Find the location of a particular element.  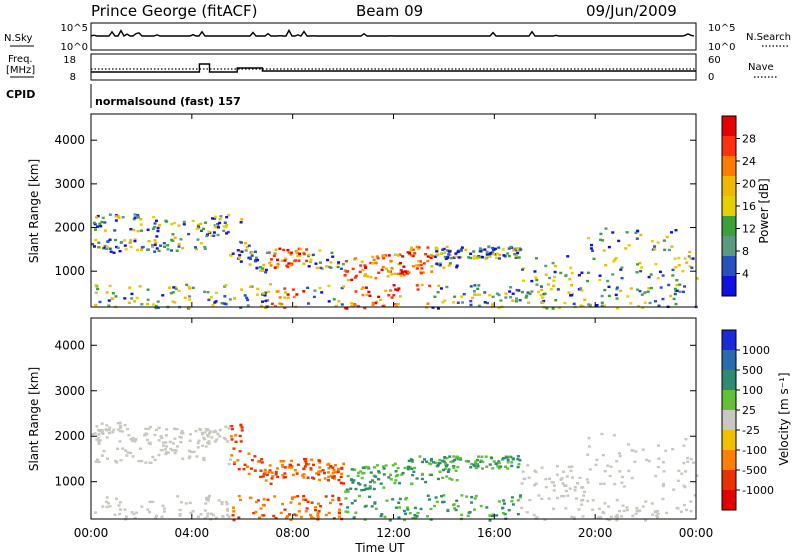

freq-tick-bottom: 8 is located at coordinates (73, 77).